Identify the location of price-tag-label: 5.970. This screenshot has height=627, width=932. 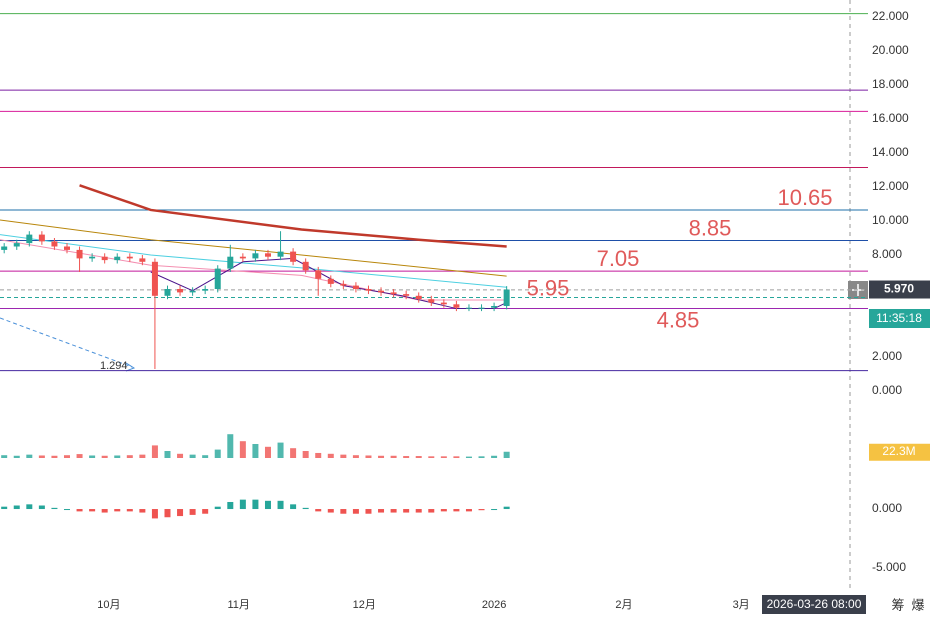
(899, 289).